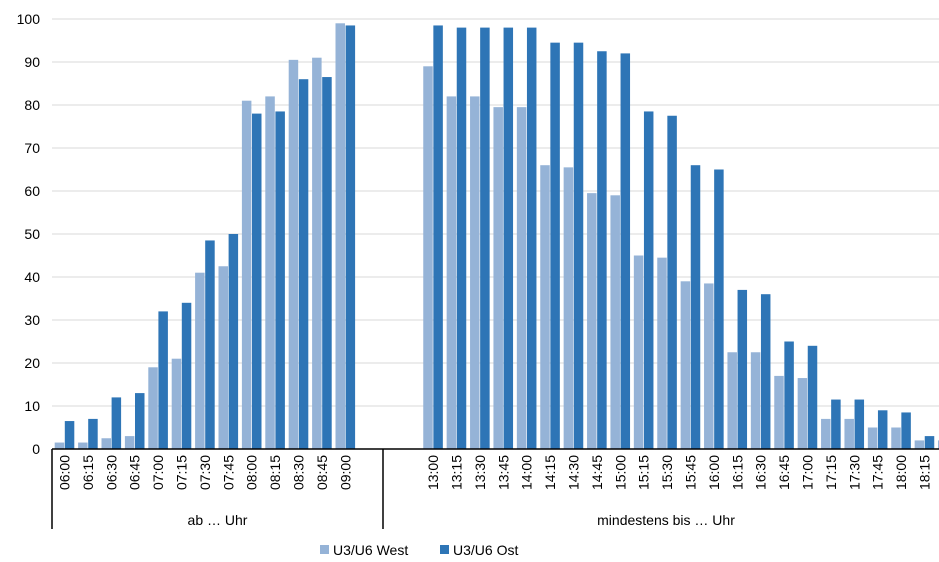  Describe the element at coordinates (667, 472) in the screenshot. I see `x-tick-label: 15:30` at that location.